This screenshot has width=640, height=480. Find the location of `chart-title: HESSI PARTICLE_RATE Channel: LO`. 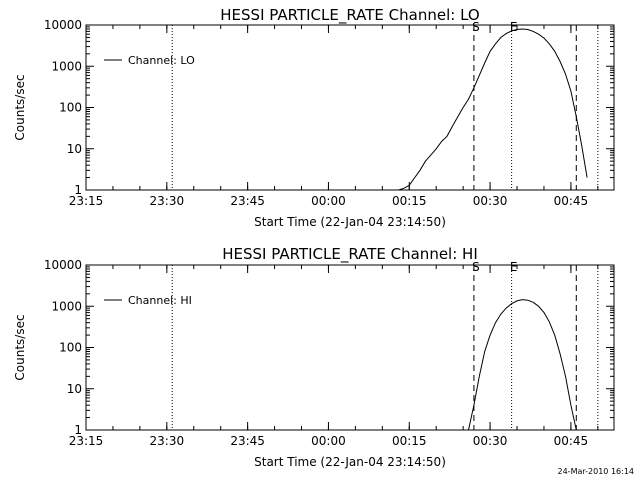

chart-title: HESSI PARTICLE_RATE Channel: LO is located at coordinates (349, 15).